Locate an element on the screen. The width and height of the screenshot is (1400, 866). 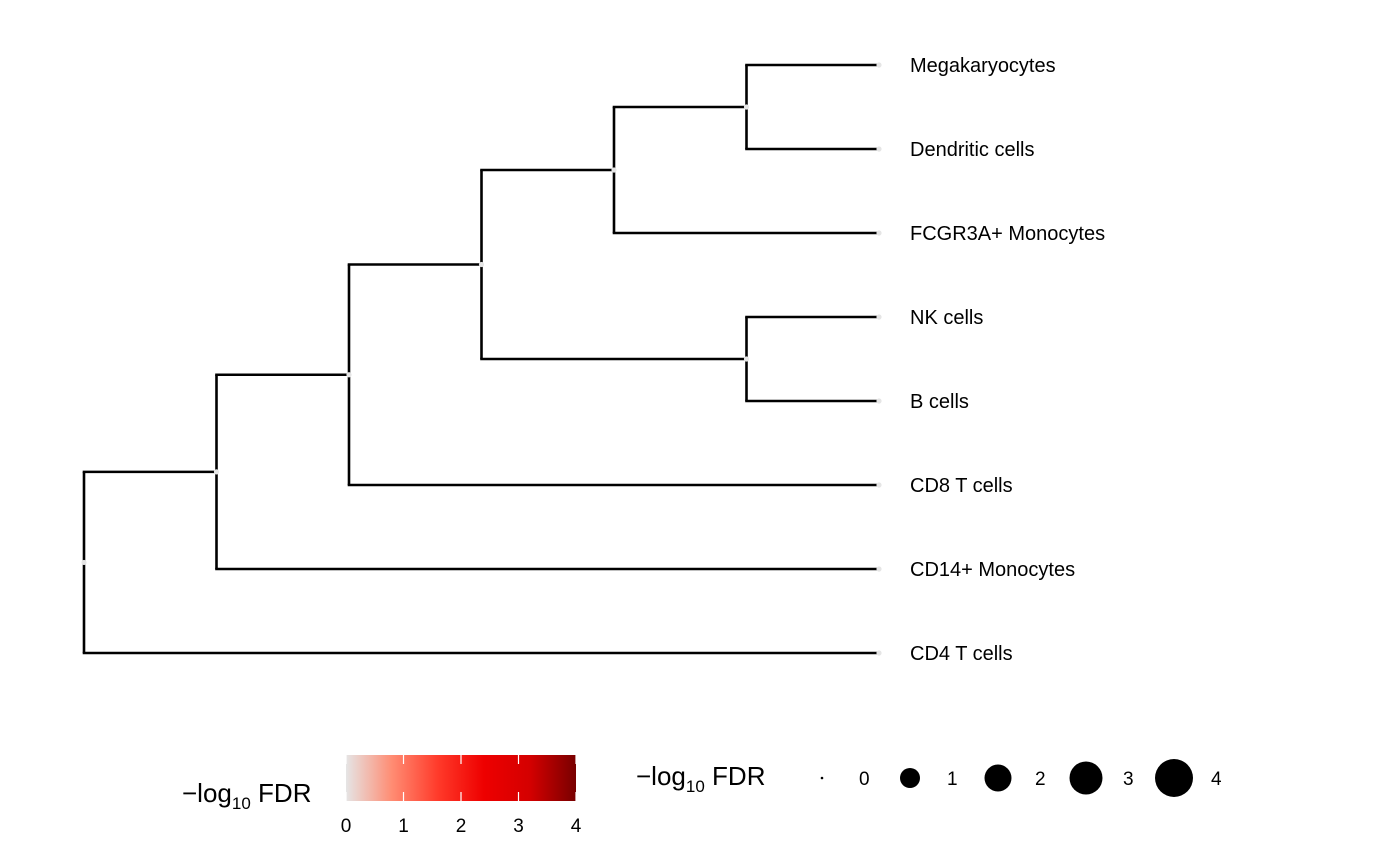
tip-label: CD8 T cells is located at coordinates (961, 486).